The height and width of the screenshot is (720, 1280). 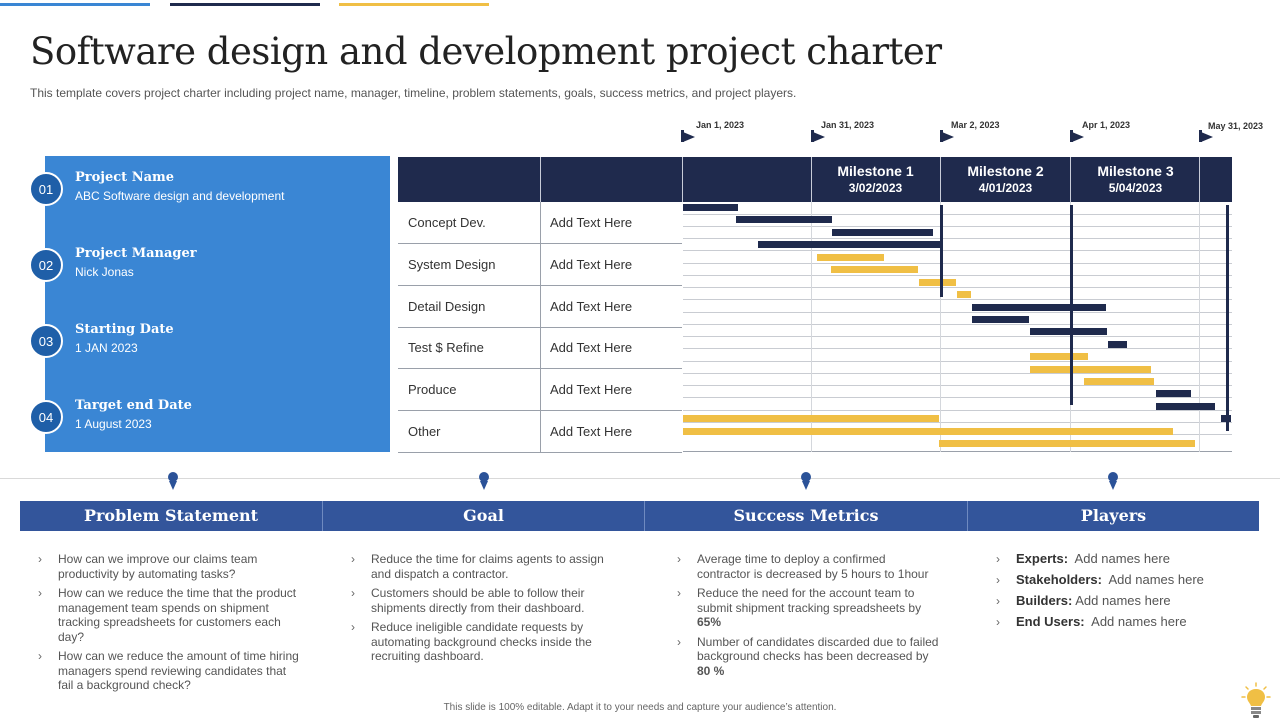 What do you see at coordinates (432, 389) in the screenshot?
I see `phase-label: Produce` at bounding box center [432, 389].